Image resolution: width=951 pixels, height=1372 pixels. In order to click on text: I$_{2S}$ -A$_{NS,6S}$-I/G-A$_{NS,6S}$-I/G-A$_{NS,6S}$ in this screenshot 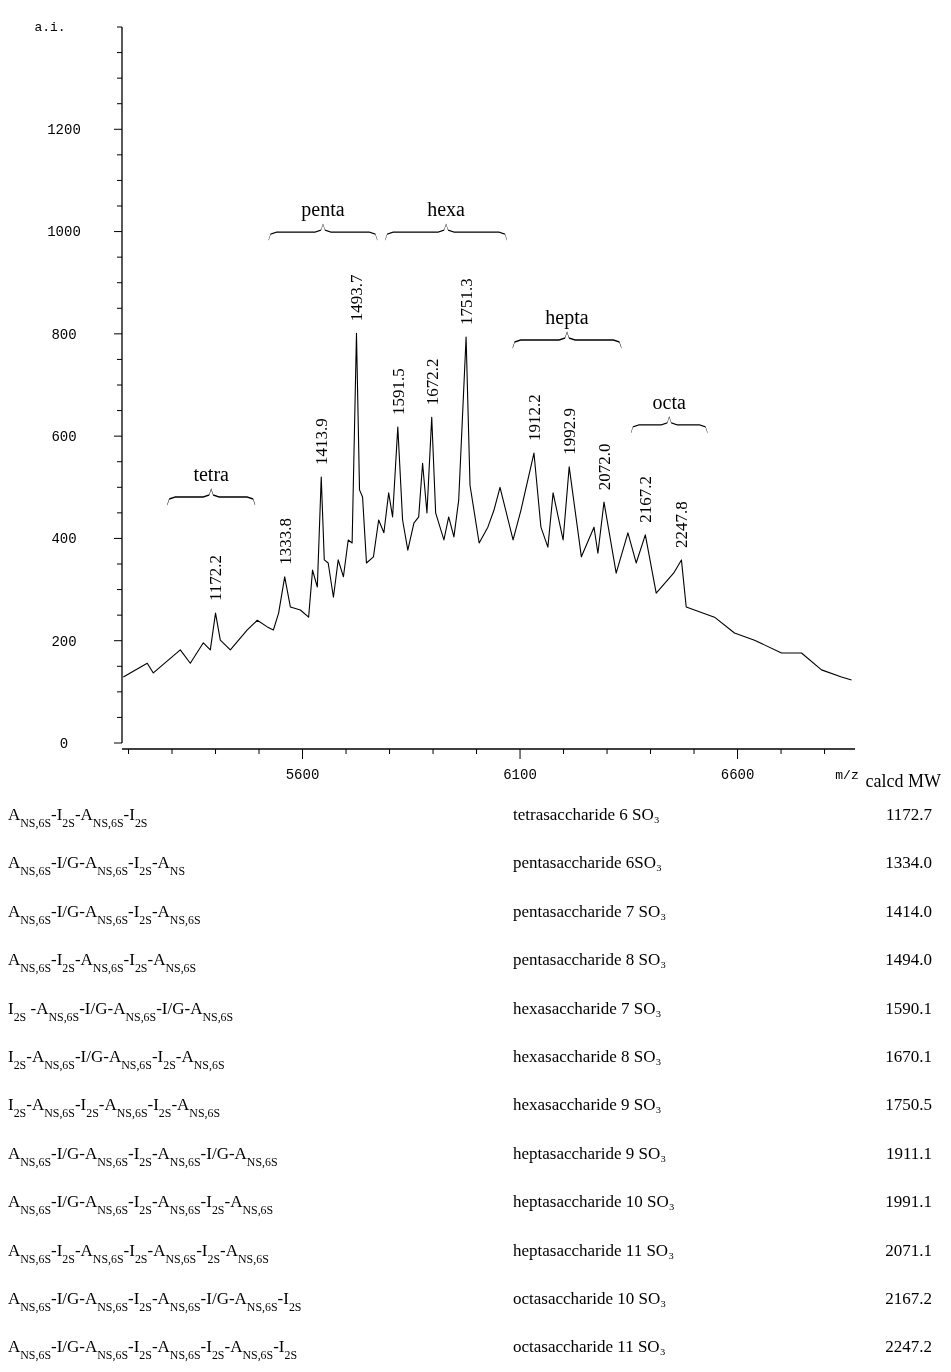, I will do `click(121, 1011)`.